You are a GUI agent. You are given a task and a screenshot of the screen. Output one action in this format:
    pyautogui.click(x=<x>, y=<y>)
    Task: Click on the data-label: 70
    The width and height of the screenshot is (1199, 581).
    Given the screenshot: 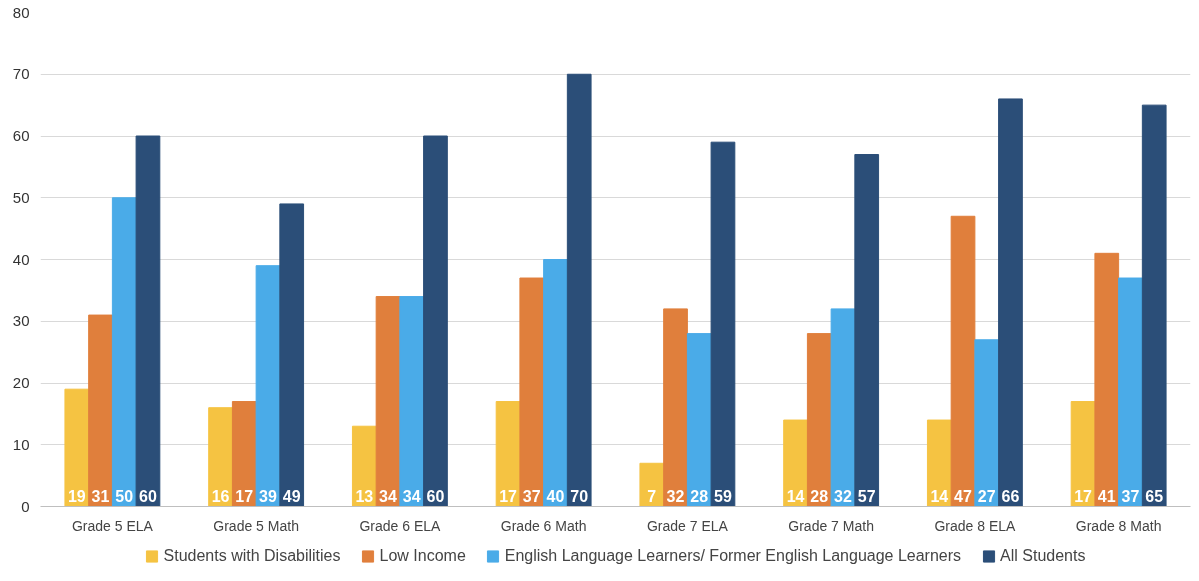 What is the action you would take?
    pyautogui.click(x=579, y=496)
    